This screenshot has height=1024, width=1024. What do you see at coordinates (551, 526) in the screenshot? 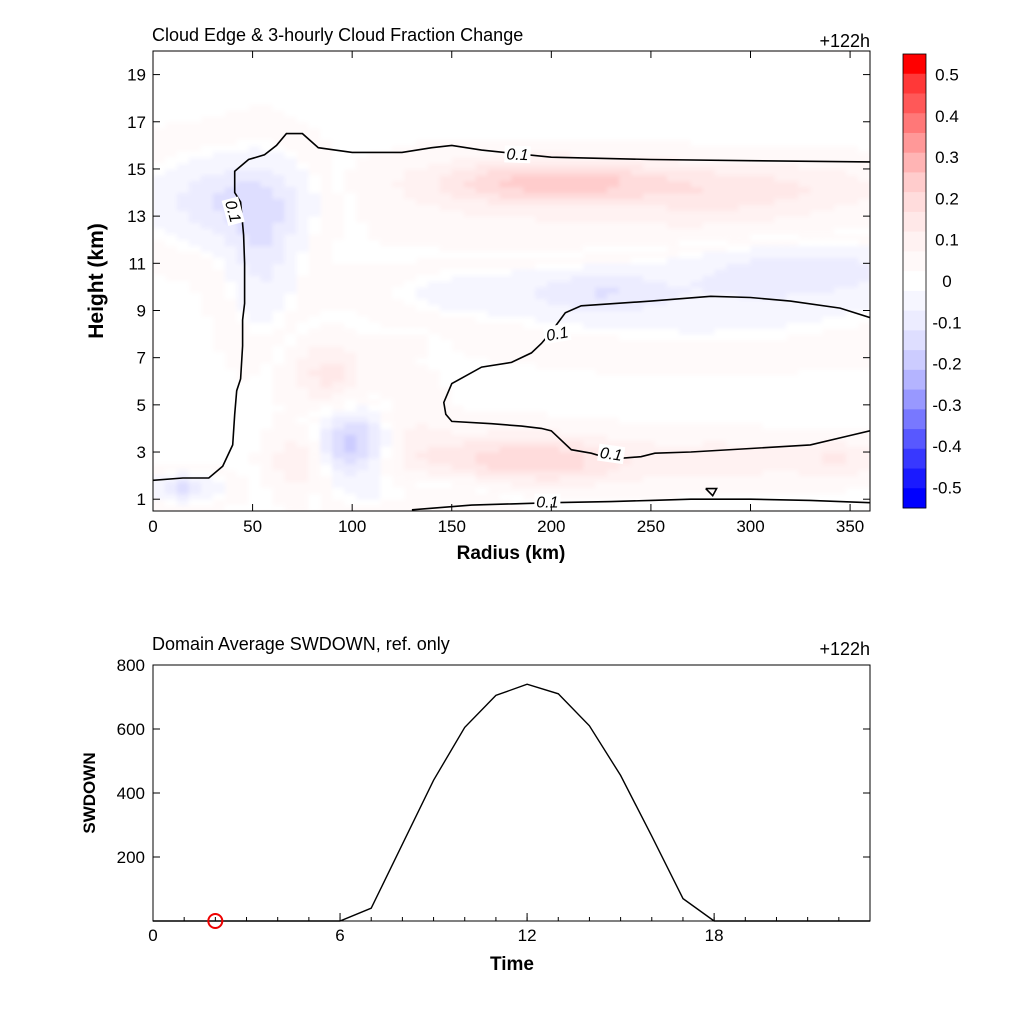
I see `x-tick-label: 200` at bounding box center [551, 526].